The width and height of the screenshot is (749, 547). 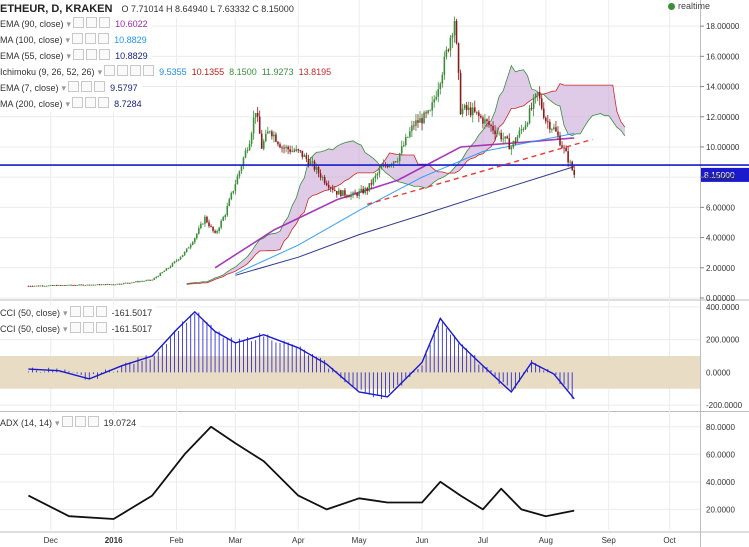 I want to click on legend-ma200: MA (200, close) ▾ 8.7284, so click(x=73, y=104).